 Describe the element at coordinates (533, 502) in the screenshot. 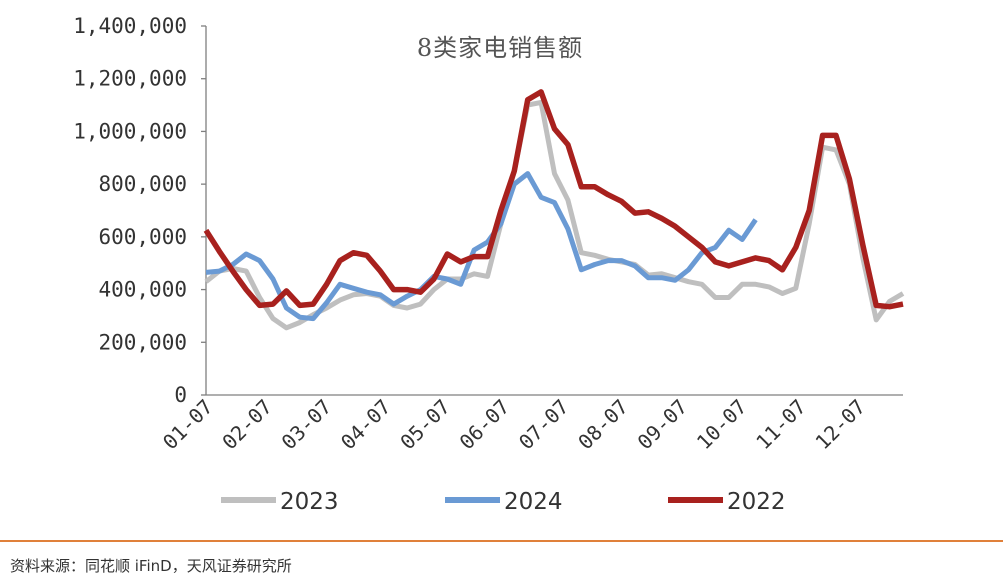

I see `legend-label-2024: 2024` at that location.